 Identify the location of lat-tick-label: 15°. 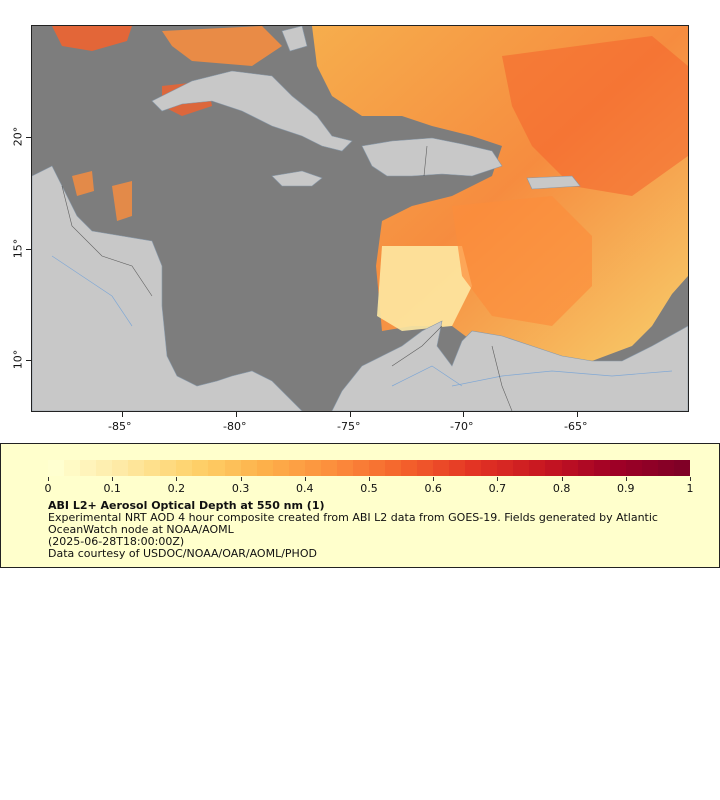
(18, 248).